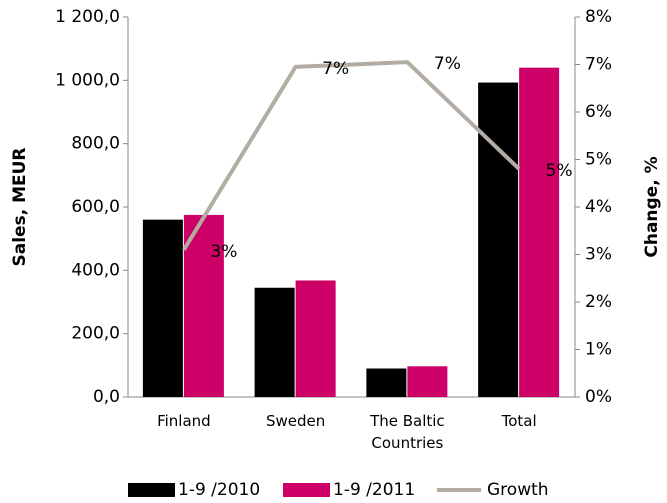 This screenshot has width=667, height=503. What do you see at coordinates (95, 144) in the screenshot?
I see `y-tick-label: 800,0` at bounding box center [95, 144].